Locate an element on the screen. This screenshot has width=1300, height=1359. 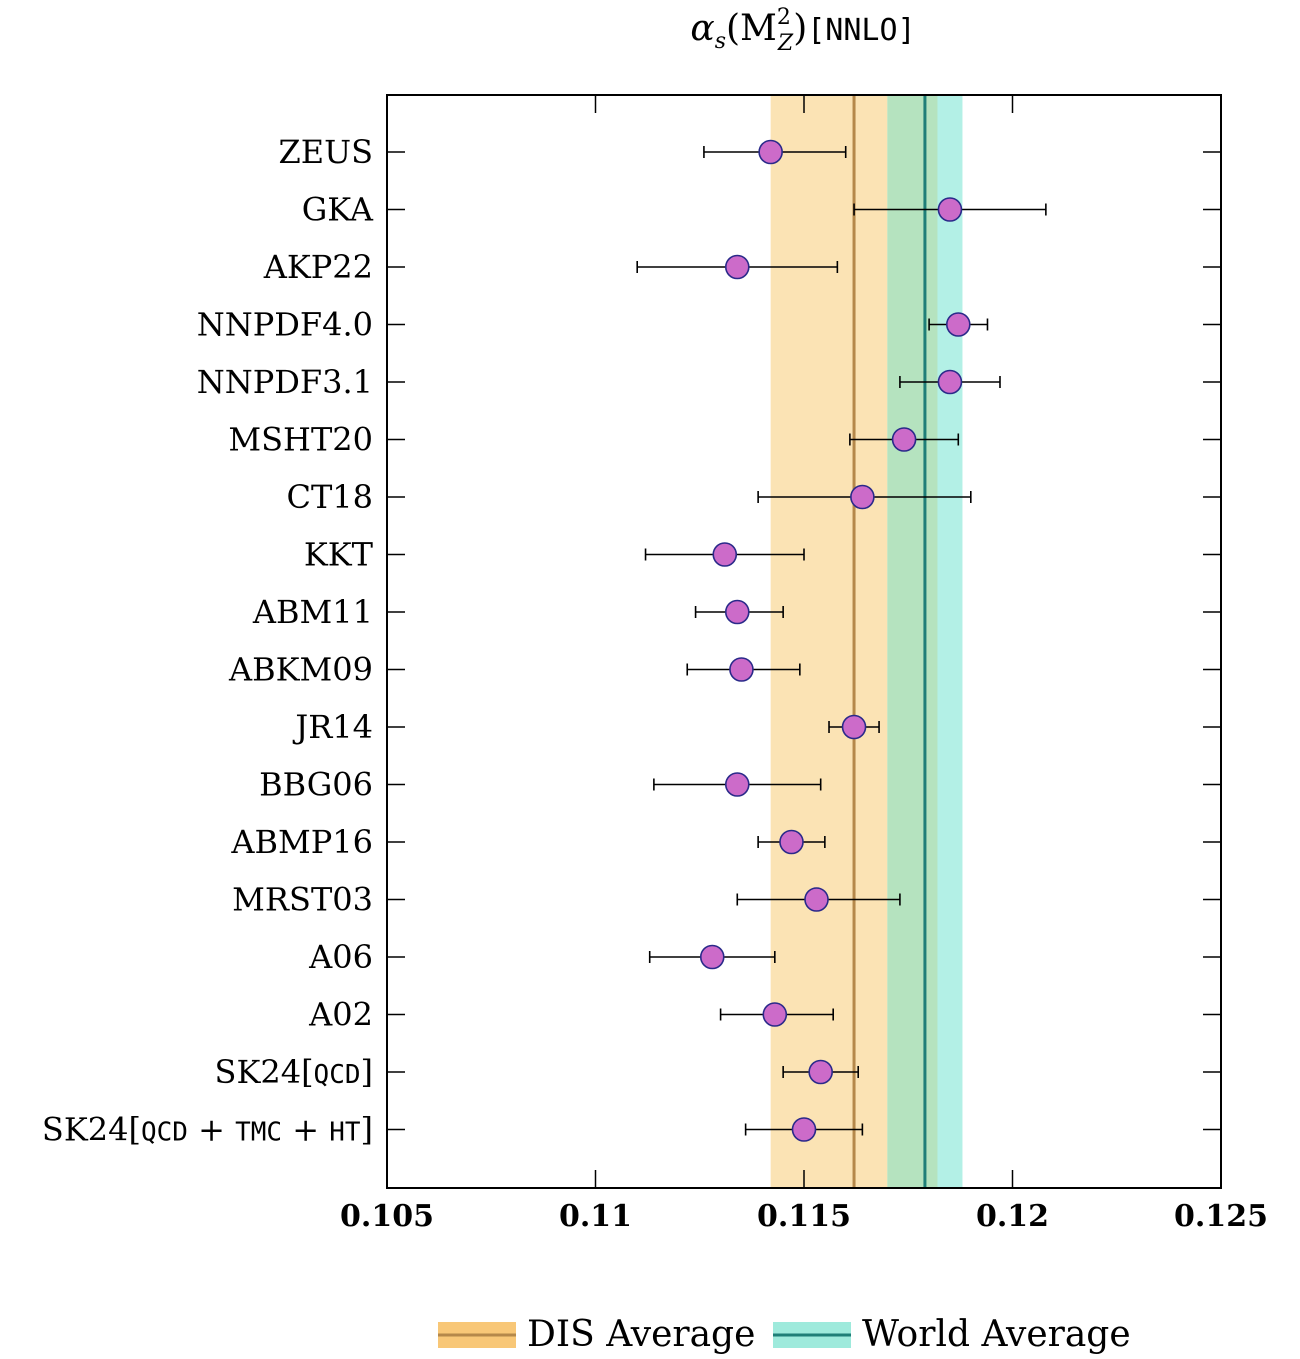
title-open: (M is located at coordinates (751, 28).